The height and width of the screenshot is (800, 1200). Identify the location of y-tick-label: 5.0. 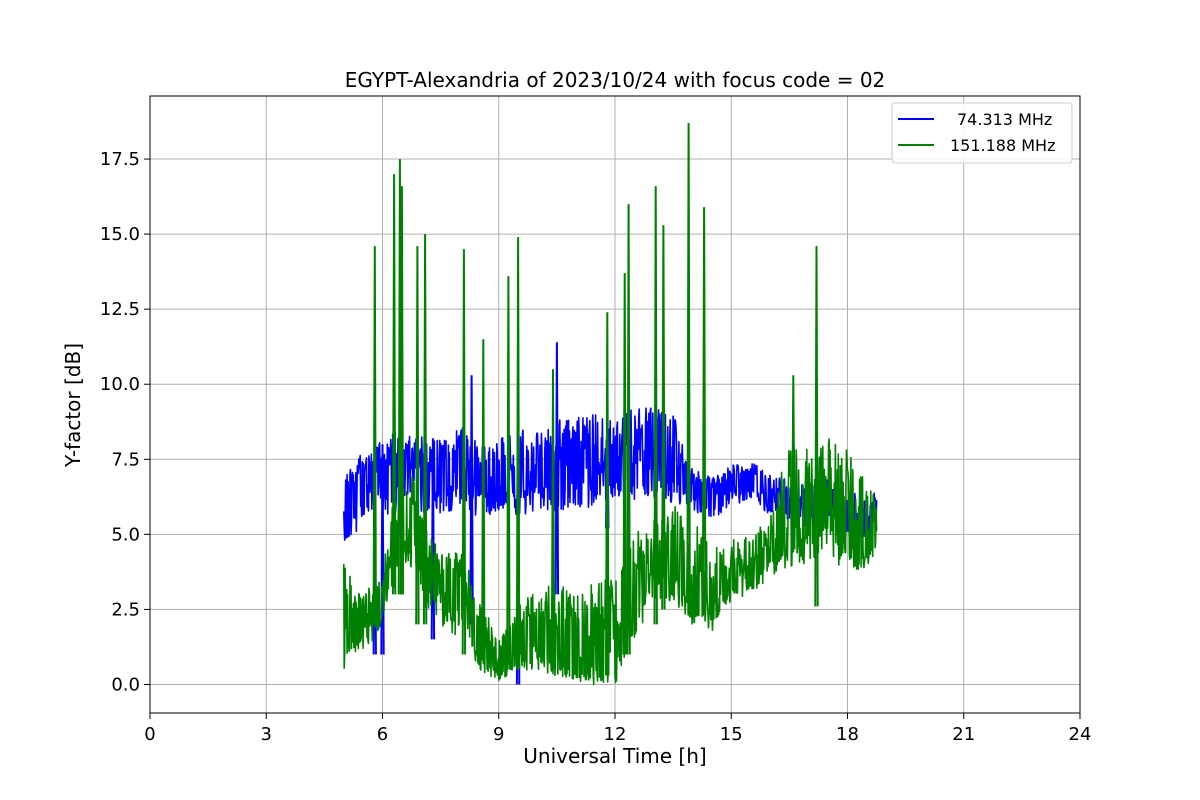
(125, 534).